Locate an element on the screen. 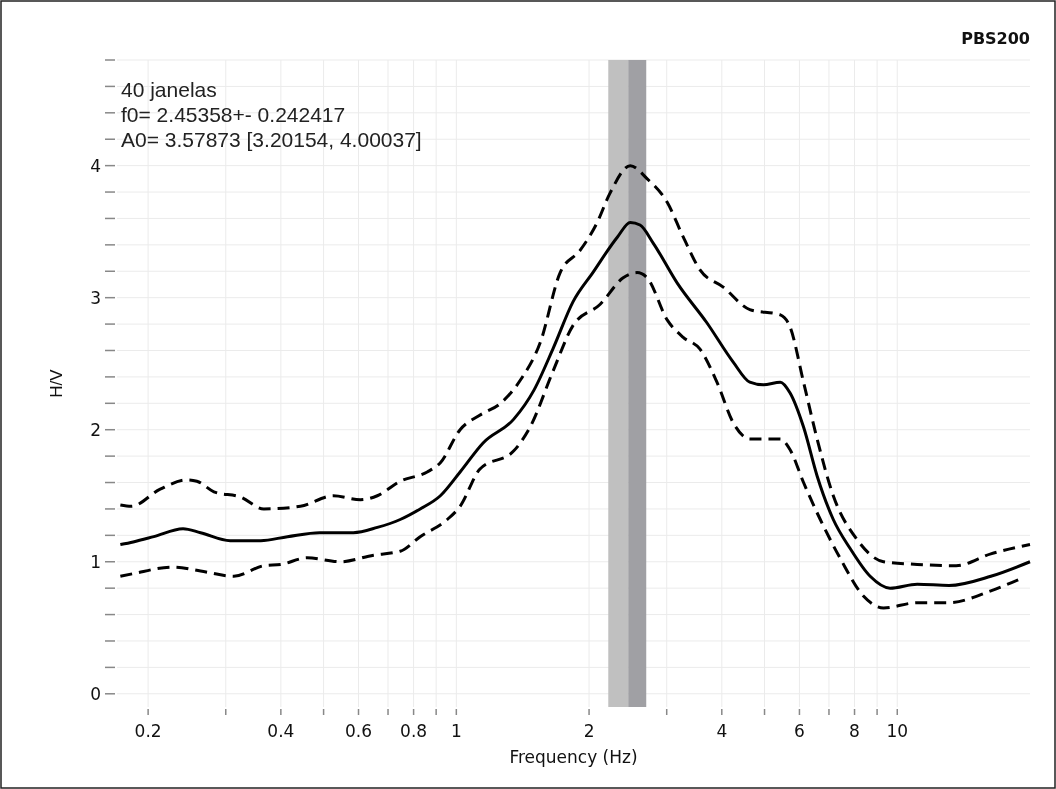 The image size is (1056, 789). chart-title: PBS200 is located at coordinates (995, 38).